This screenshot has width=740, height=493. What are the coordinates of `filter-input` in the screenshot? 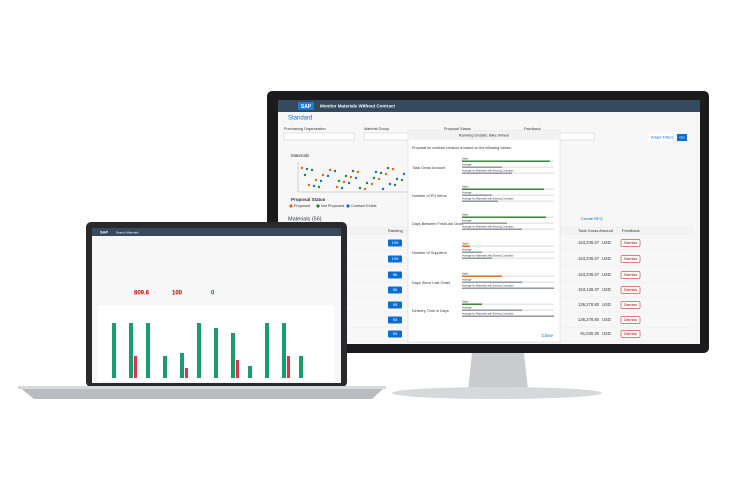 It's located at (319, 136).